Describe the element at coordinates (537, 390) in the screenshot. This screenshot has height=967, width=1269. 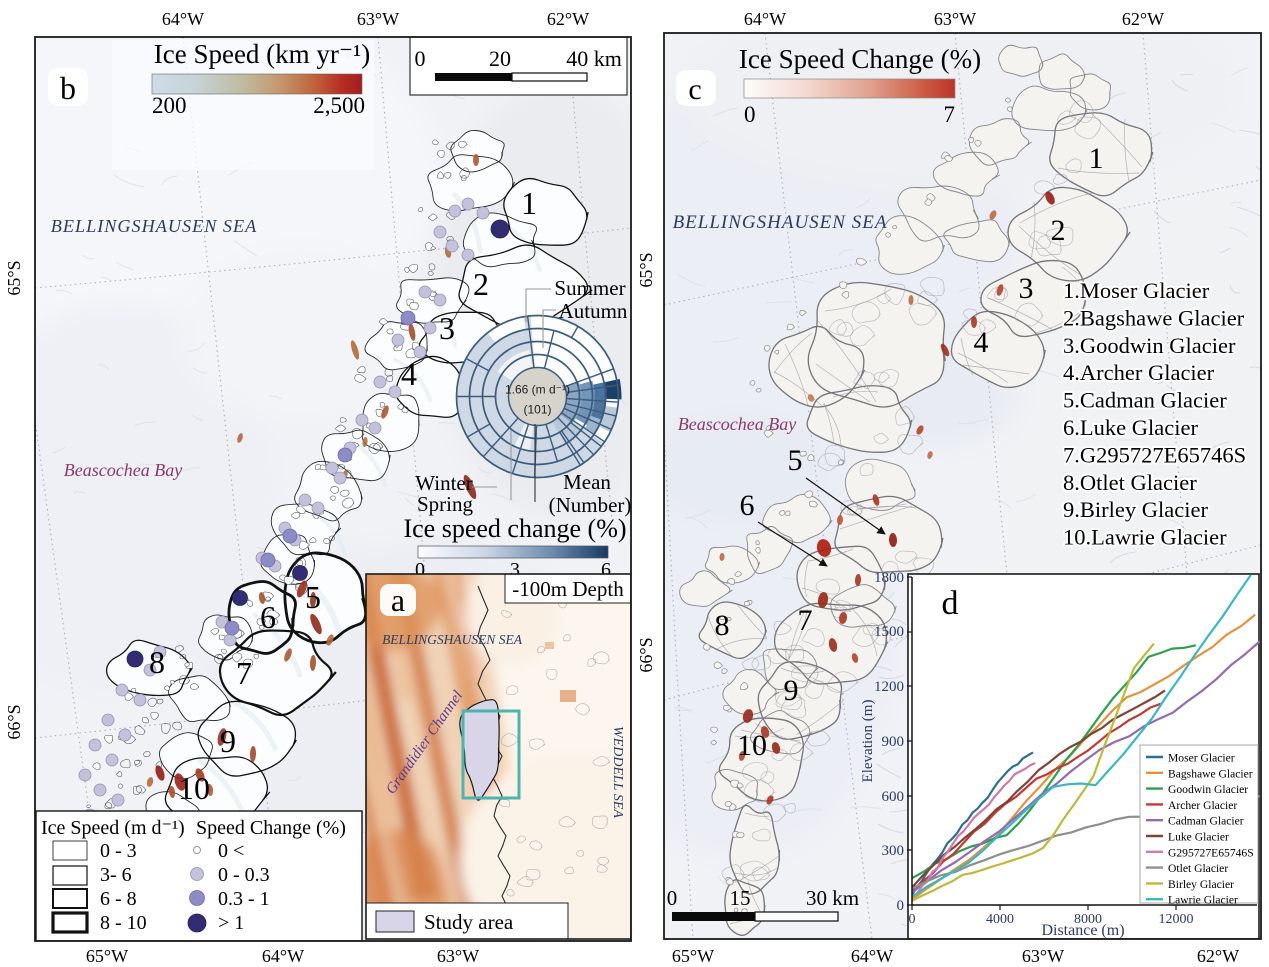
I see `svg-text: 1.66 (m d⁻¹)` at that location.